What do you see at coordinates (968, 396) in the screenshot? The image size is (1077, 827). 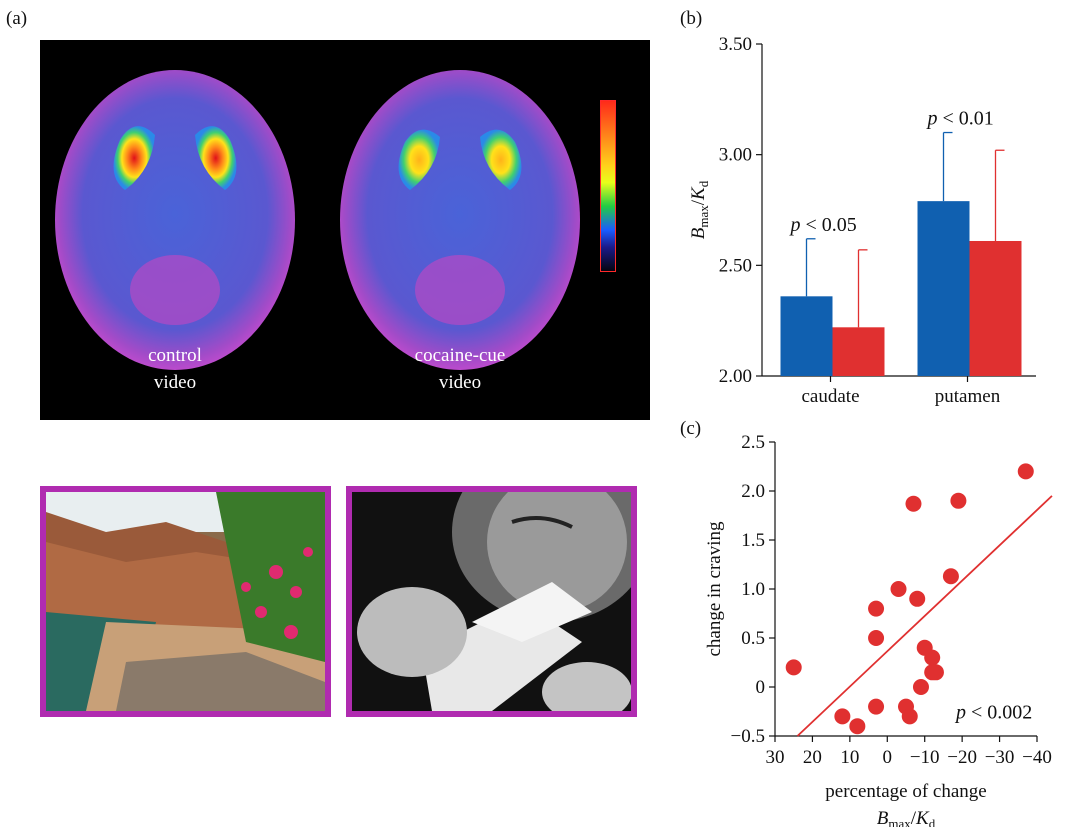 I see `category-label: putamen` at bounding box center [968, 396].